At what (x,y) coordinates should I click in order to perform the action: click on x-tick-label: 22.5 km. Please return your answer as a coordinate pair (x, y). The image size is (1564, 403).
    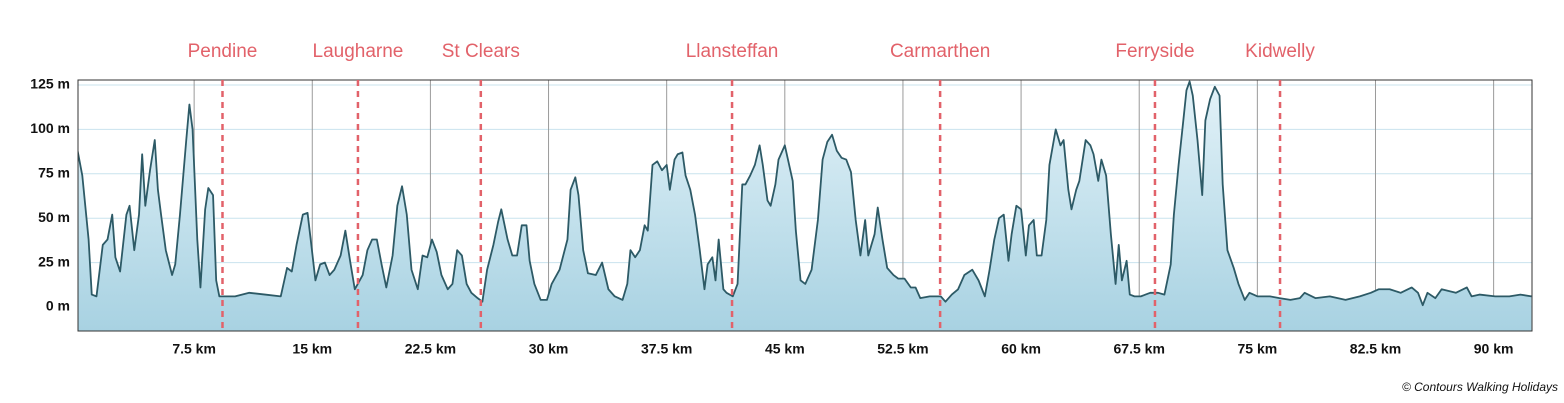
    Looking at the image, I should click on (430, 349).